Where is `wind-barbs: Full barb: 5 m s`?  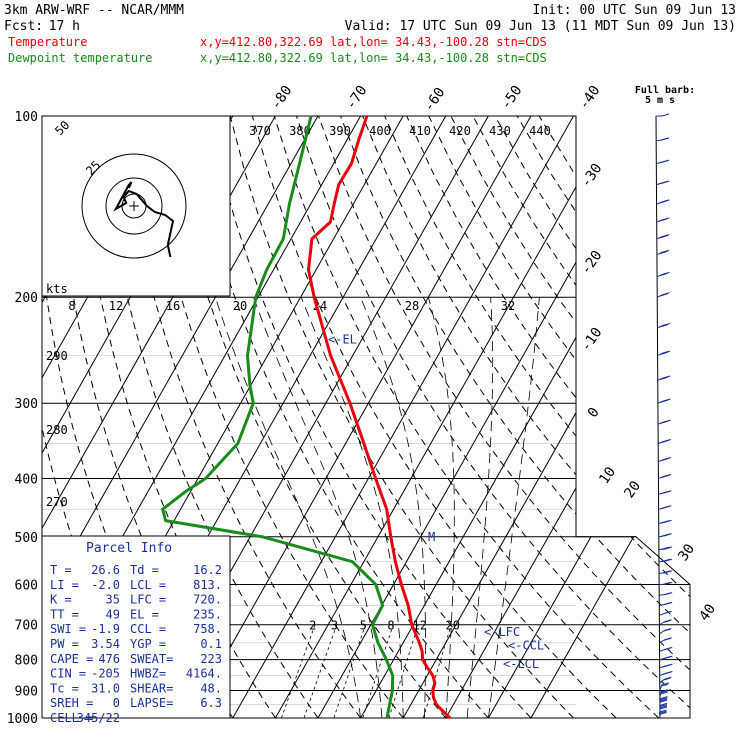 wind-barbs: Full barb: 5 m s is located at coordinates (665, 402).